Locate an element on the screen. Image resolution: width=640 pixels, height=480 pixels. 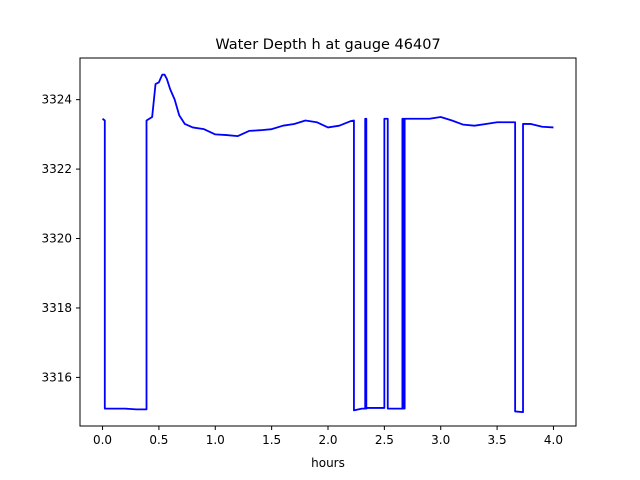
x-tick-label: 1.5 is located at coordinates (271, 440).